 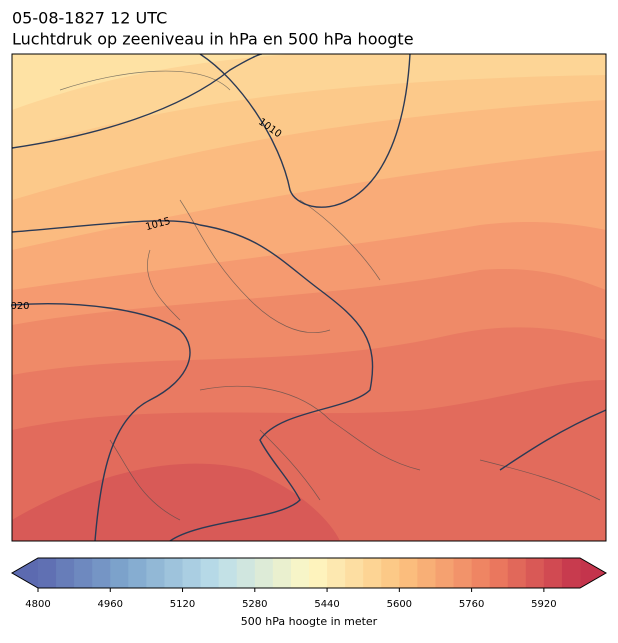 I want to click on date-title: 05-08-1827 12 UTC, so click(x=89, y=18).